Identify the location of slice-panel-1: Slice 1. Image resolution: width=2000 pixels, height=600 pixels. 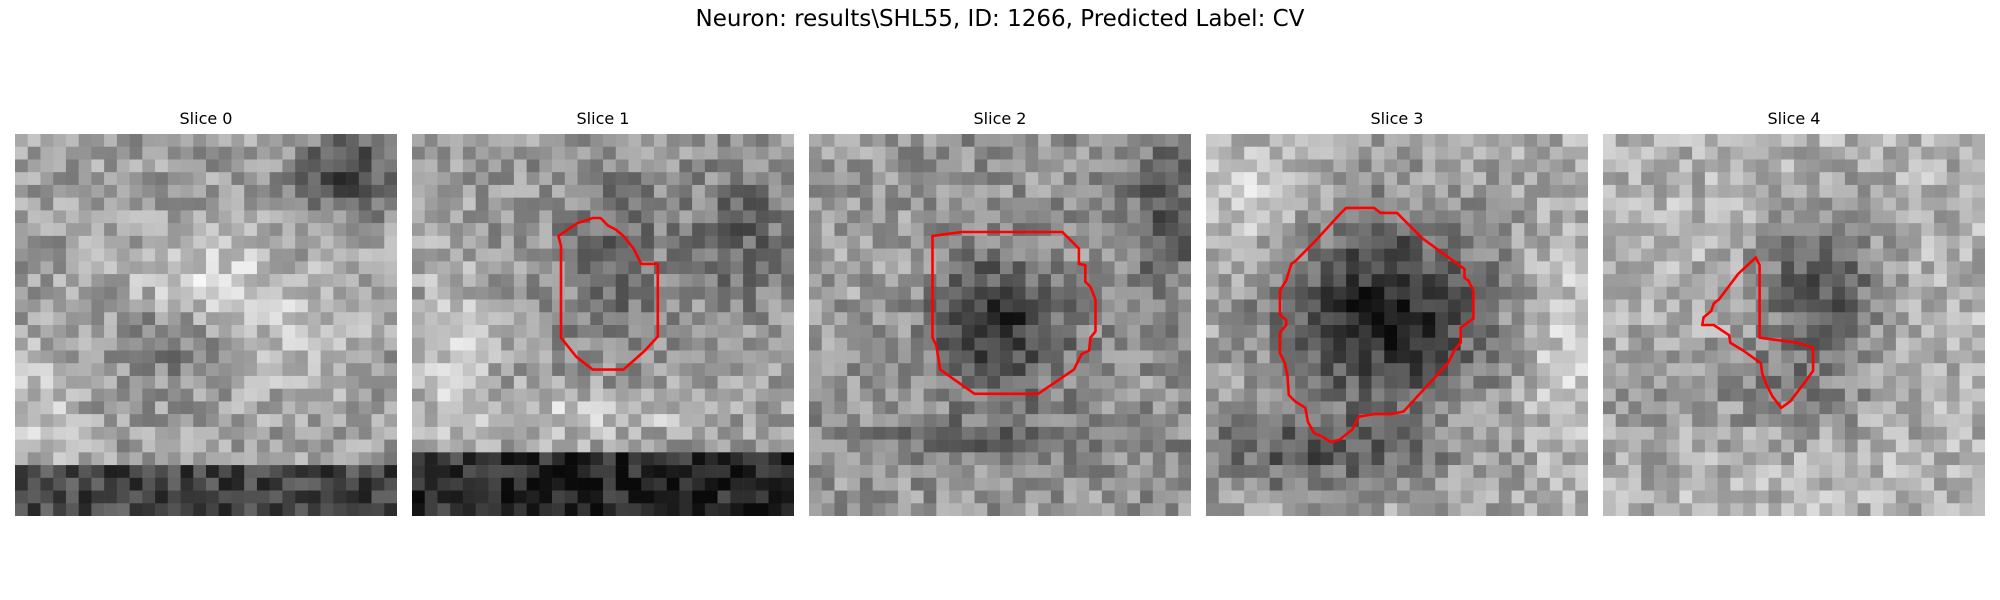
(603, 313).